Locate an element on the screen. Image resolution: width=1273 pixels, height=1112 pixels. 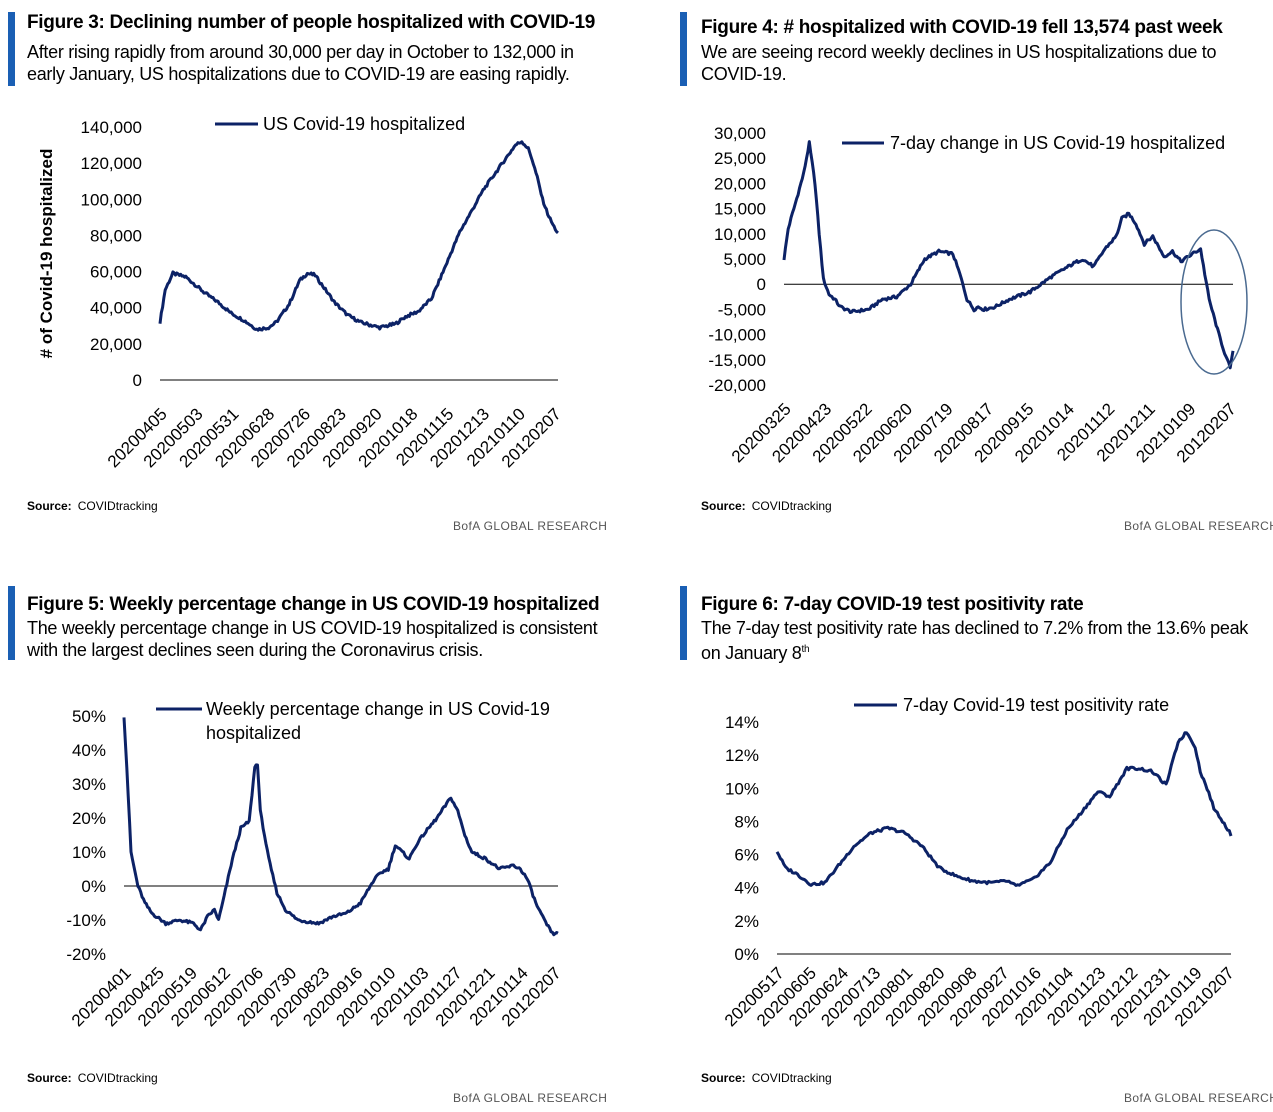
y-tick-label: 10,000 is located at coordinates (740, 234).